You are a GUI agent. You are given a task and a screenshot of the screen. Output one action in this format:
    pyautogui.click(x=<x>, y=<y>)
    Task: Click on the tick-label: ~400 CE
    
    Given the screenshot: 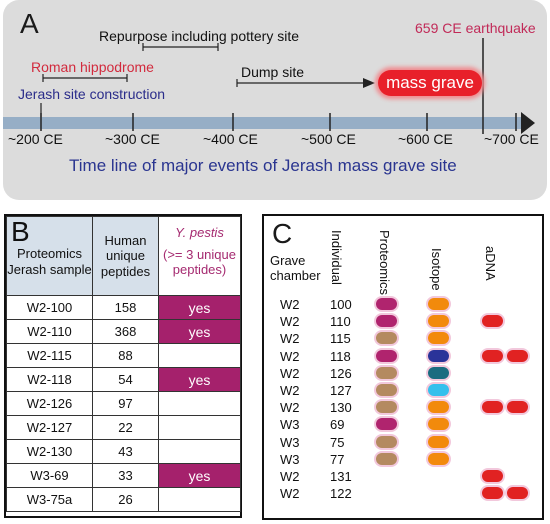 What is the action you would take?
    pyautogui.click(x=230, y=139)
    